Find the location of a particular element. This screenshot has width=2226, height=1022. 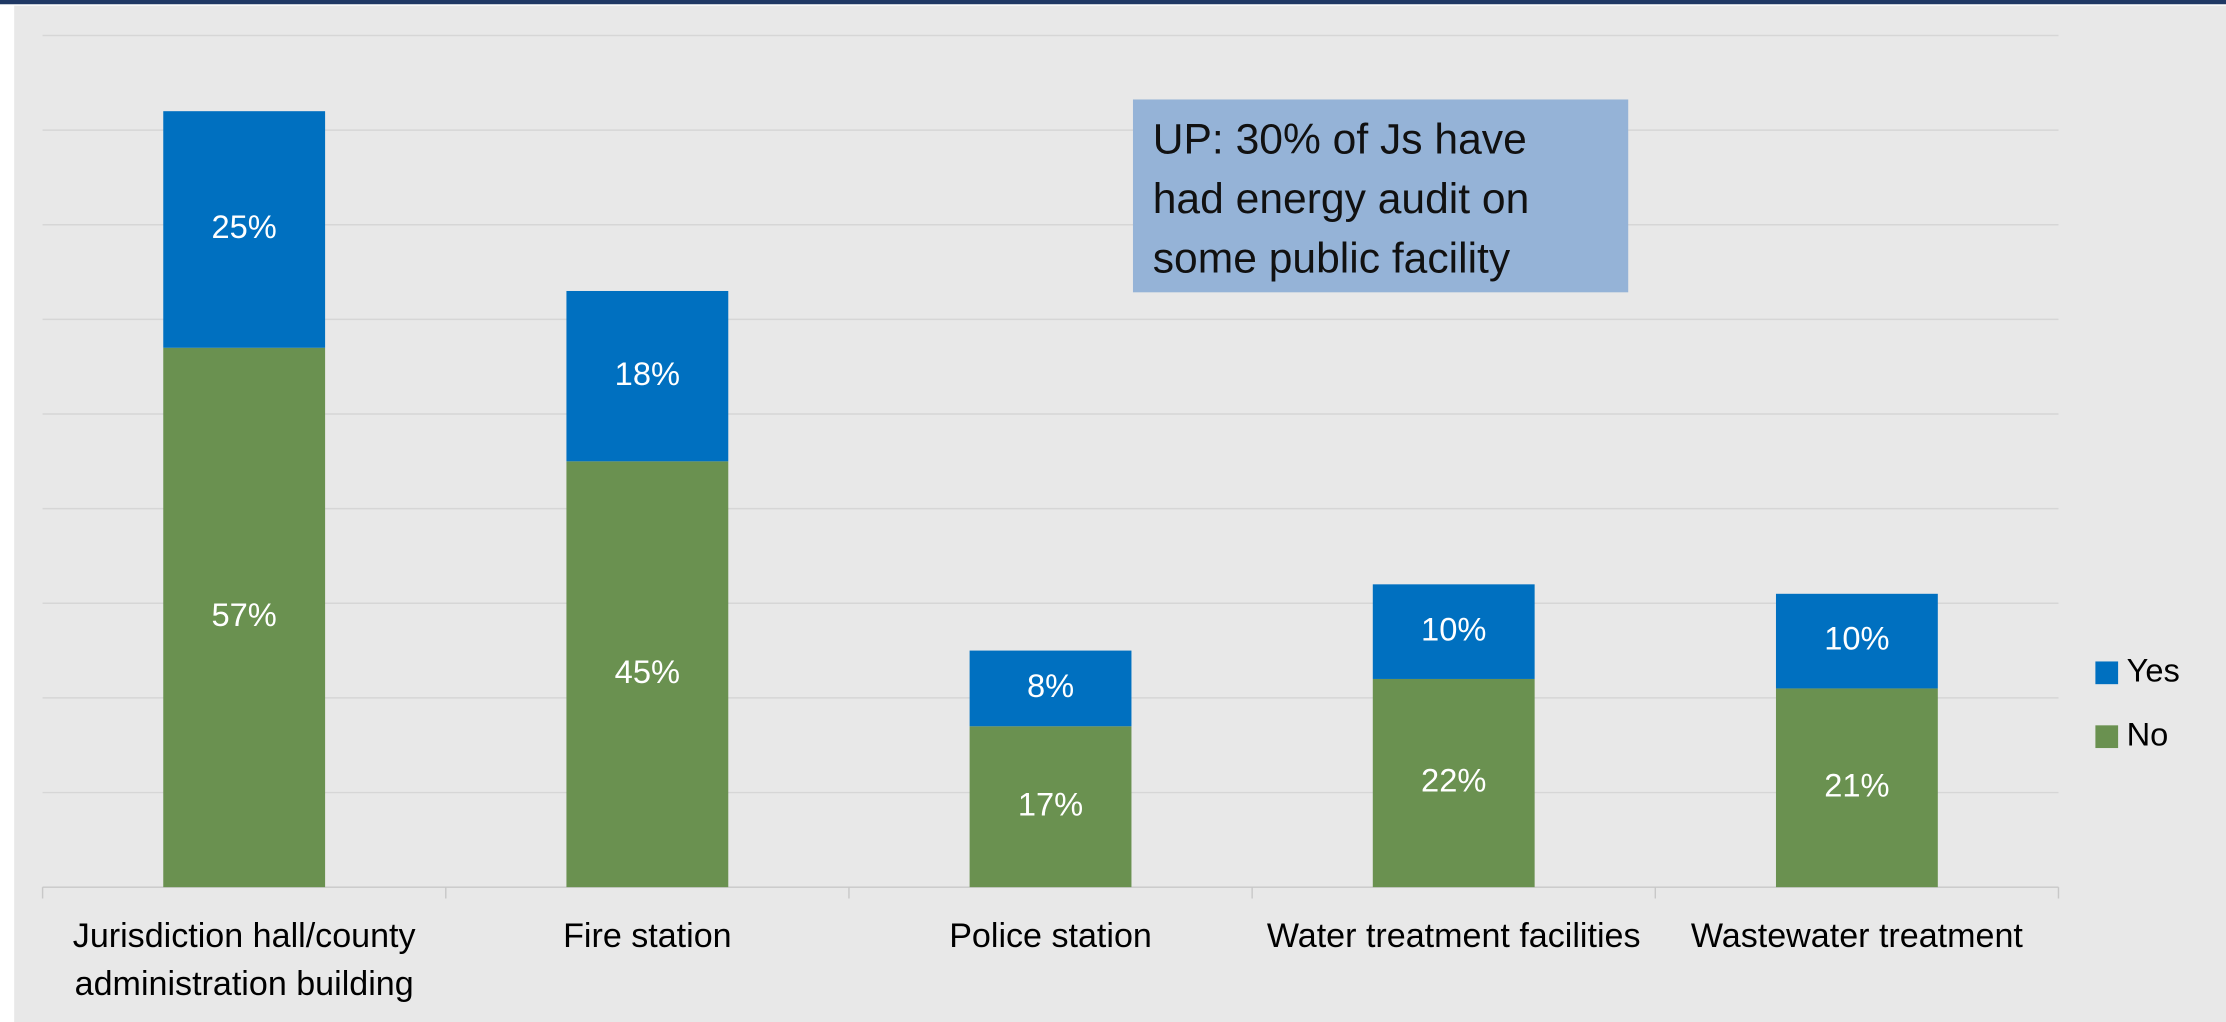

data-label: 45% is located at coordinates (647, 671).